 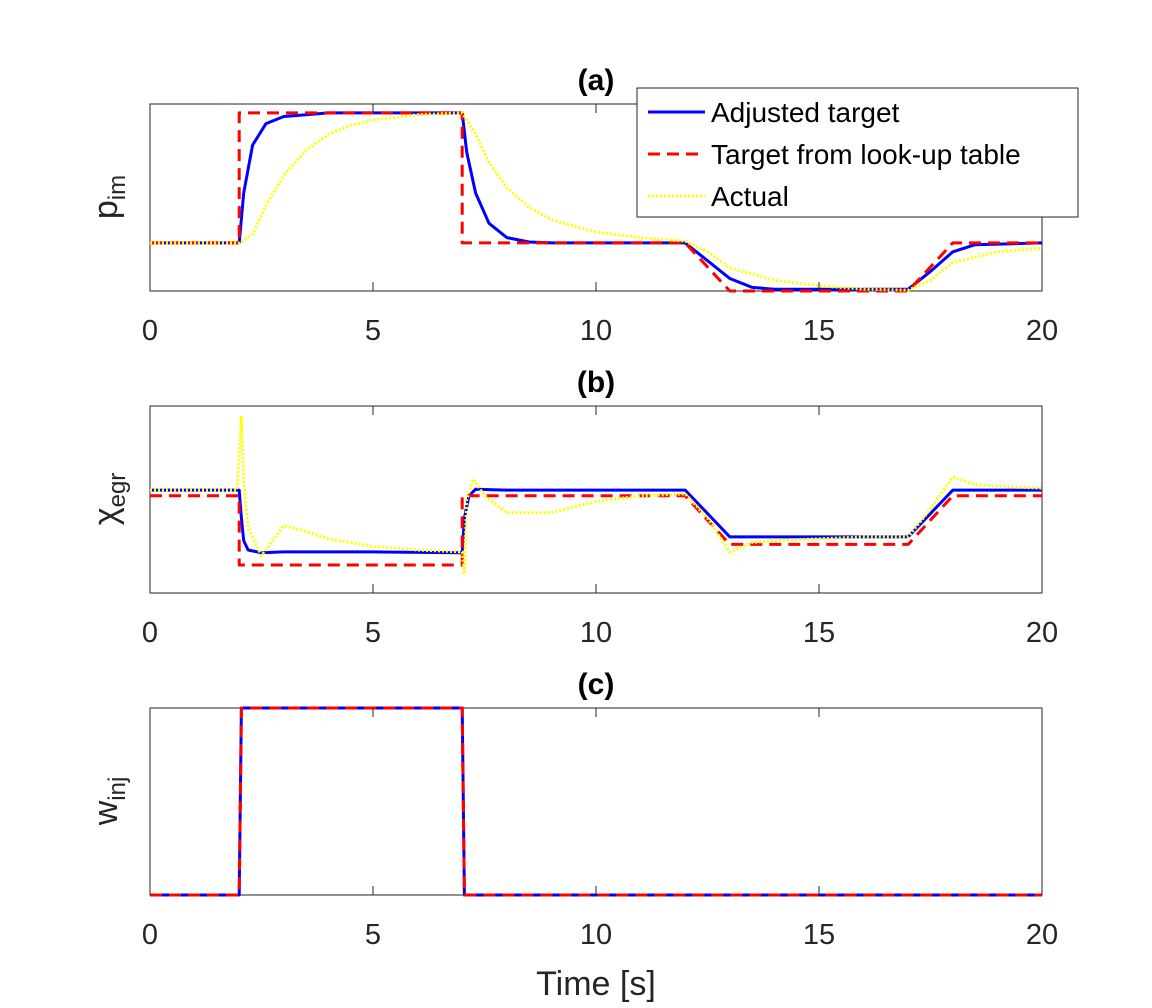 I want to click on panel-a-ylabel: pim, so click(x=109, y=197).